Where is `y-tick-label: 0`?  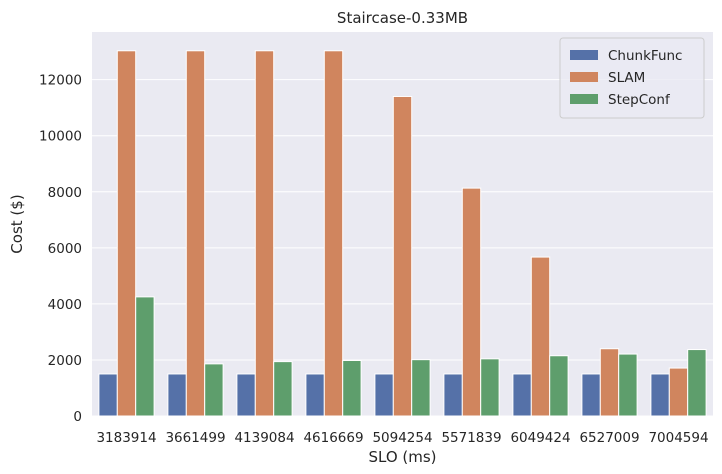
y-tick-label: 0 is located at coordinates (77, 417).